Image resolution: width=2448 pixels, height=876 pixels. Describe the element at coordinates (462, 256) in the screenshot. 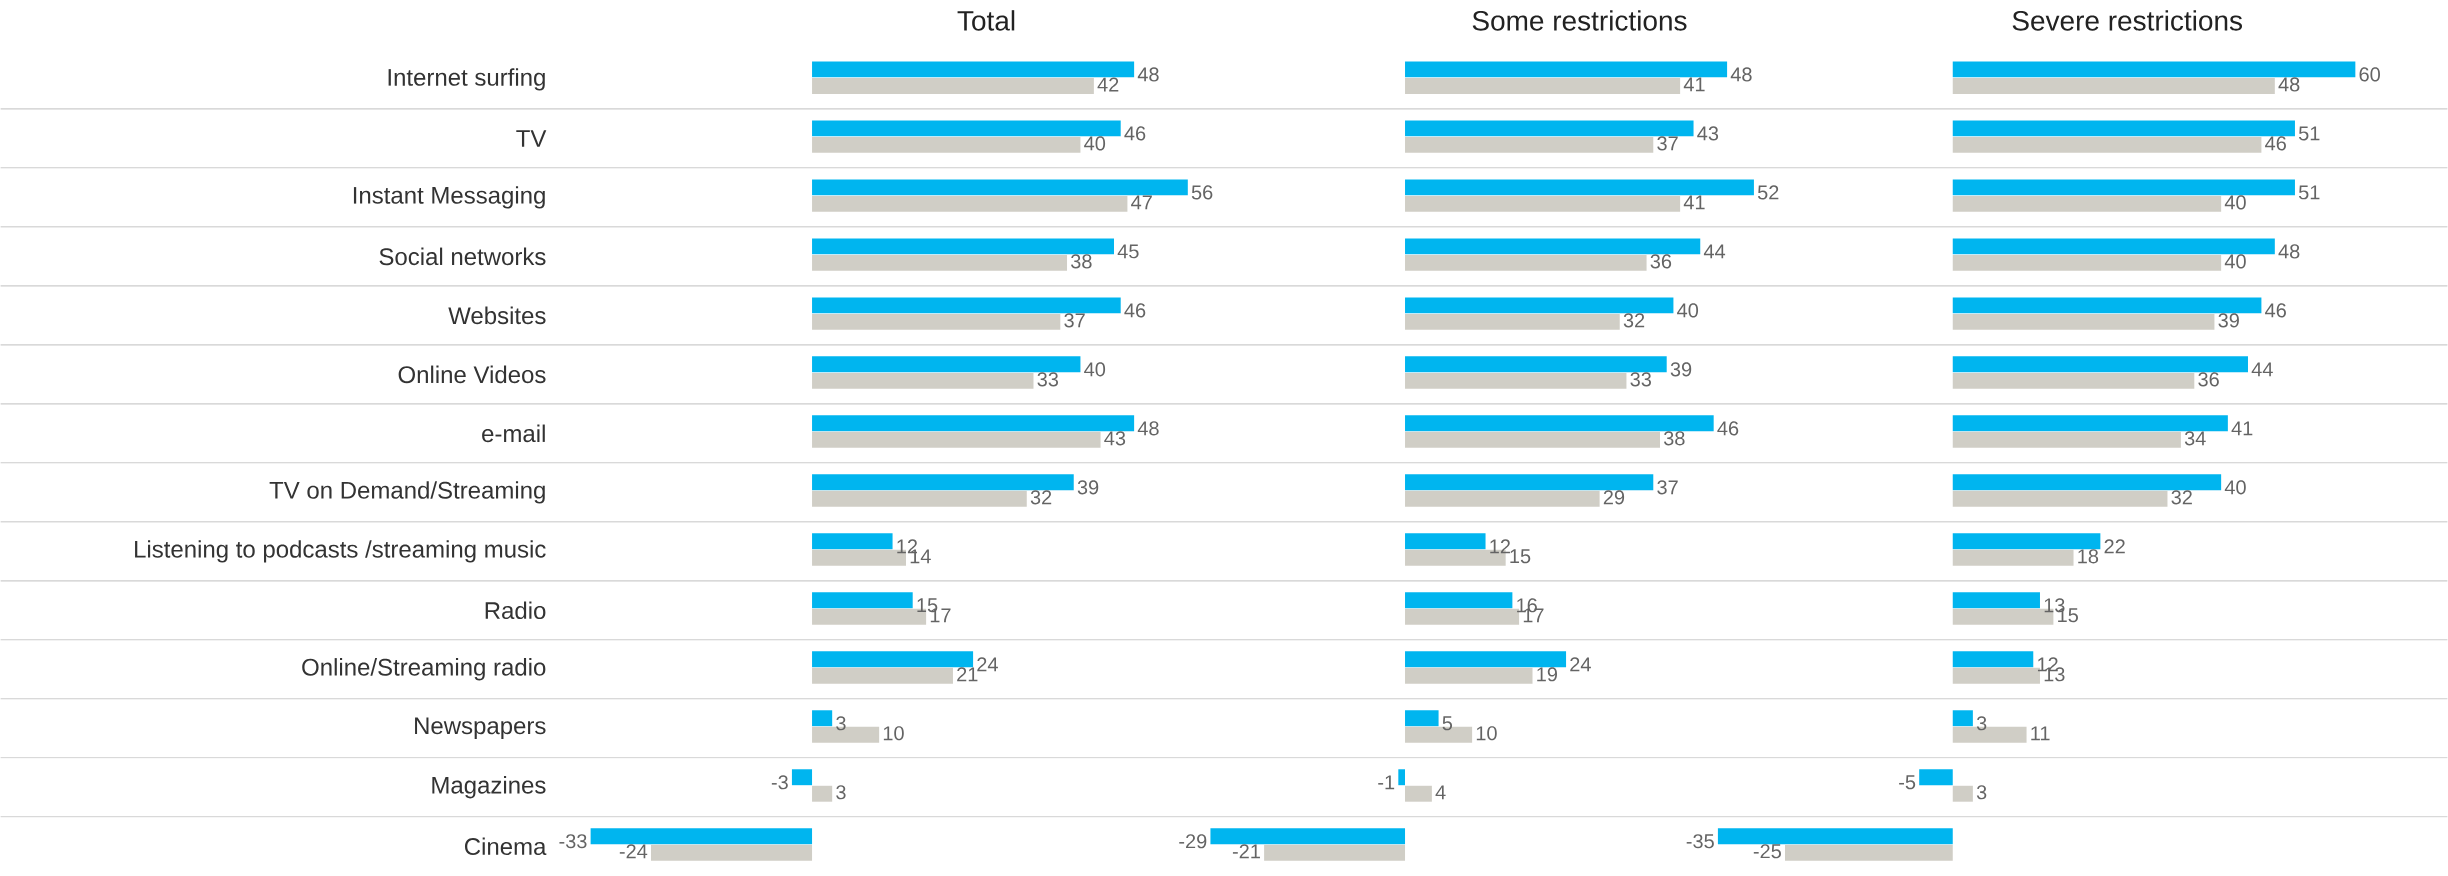

I see `y-tick-label: Social networks` at that location.